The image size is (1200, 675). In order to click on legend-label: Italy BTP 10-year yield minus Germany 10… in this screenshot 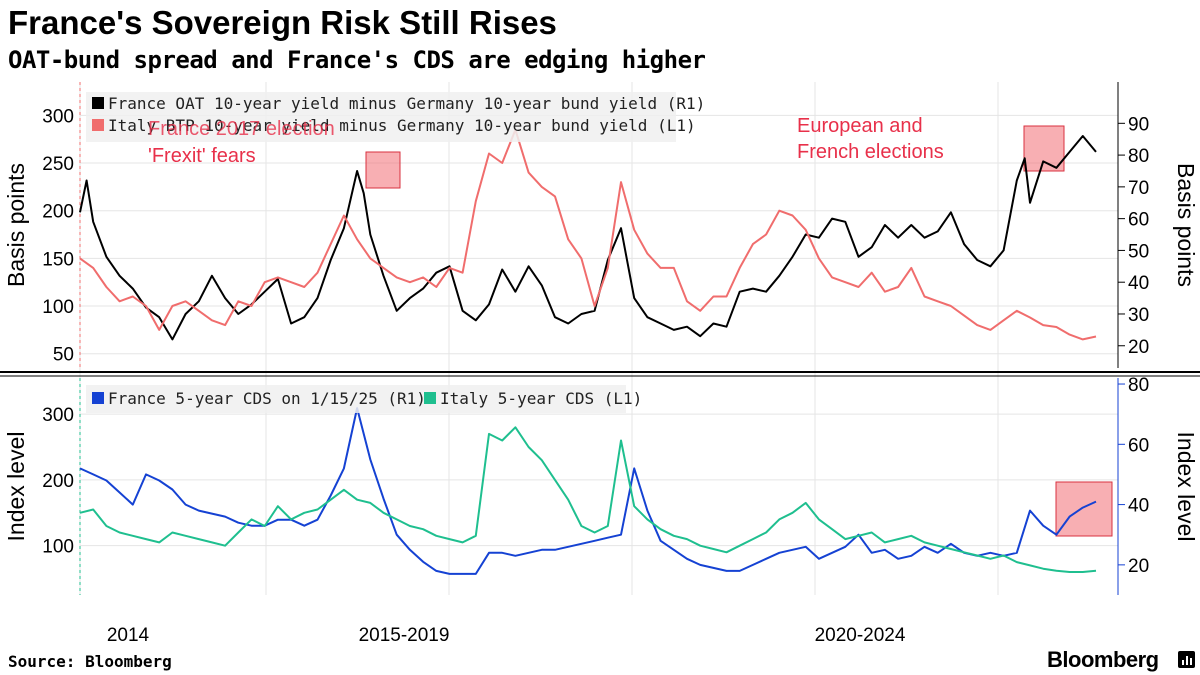, I will do `click(402, 125)`.